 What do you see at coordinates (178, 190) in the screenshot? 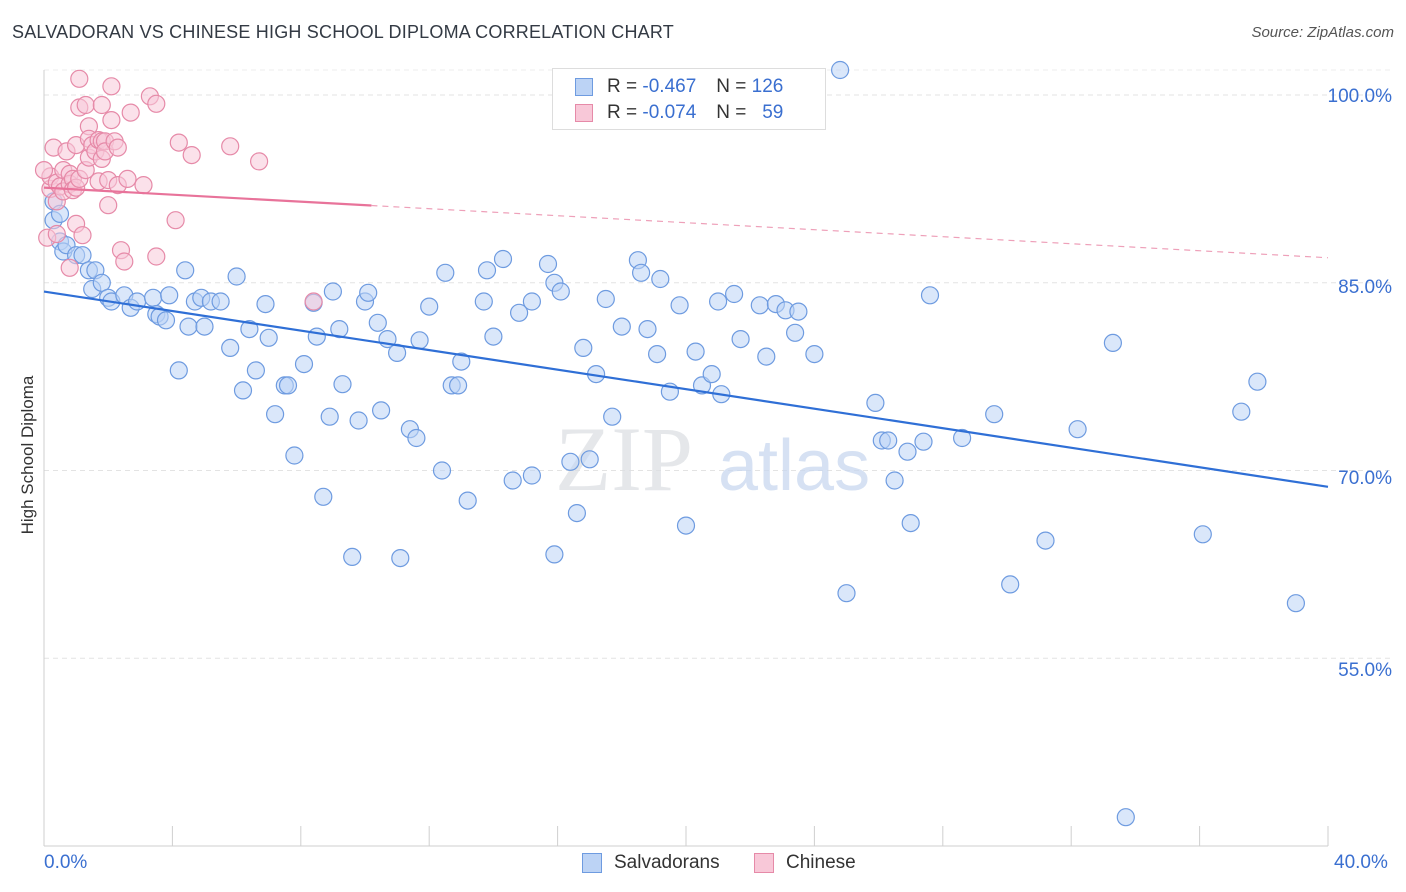
I see `series-chinese` at bounding box center [178, 190].